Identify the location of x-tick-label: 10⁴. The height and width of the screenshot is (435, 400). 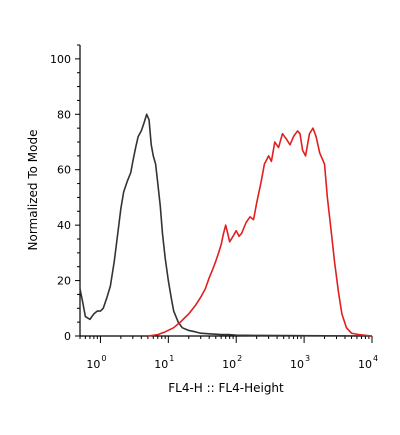
(368, 362).